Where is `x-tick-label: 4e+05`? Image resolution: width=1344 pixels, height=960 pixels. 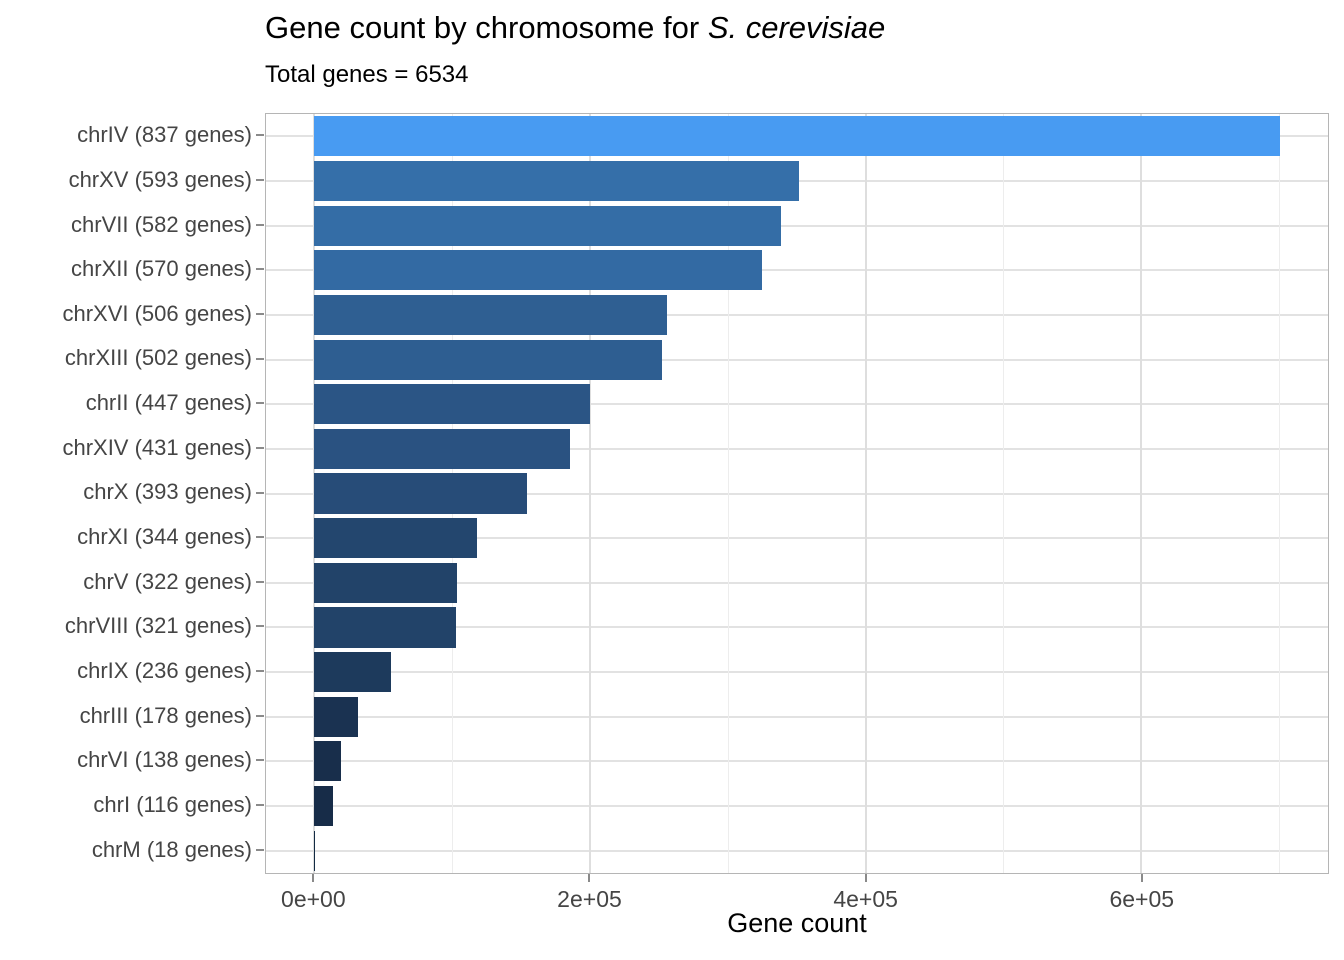 x-tick-label: 4e+05 is located at coordinates (865, 899).